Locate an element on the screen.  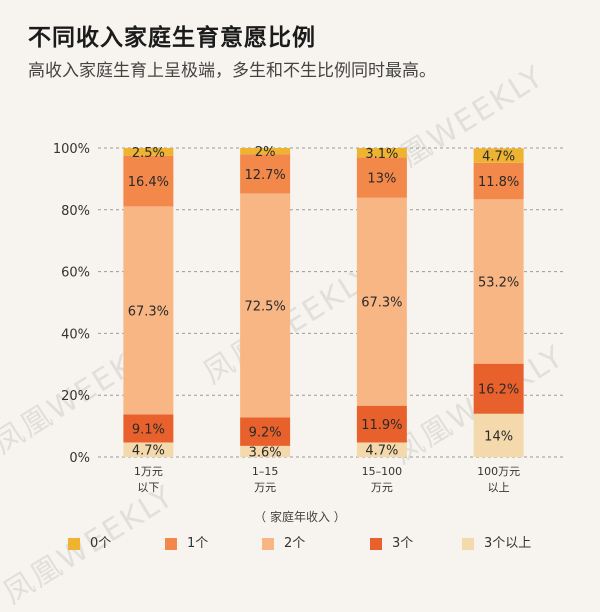
x-tick-label: 15–100 is located at coordinates (382, 471).